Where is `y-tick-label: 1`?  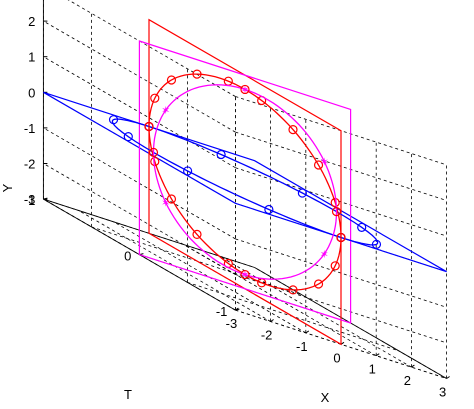
y-tick-label: 1 is located at coordinates (31, 57).